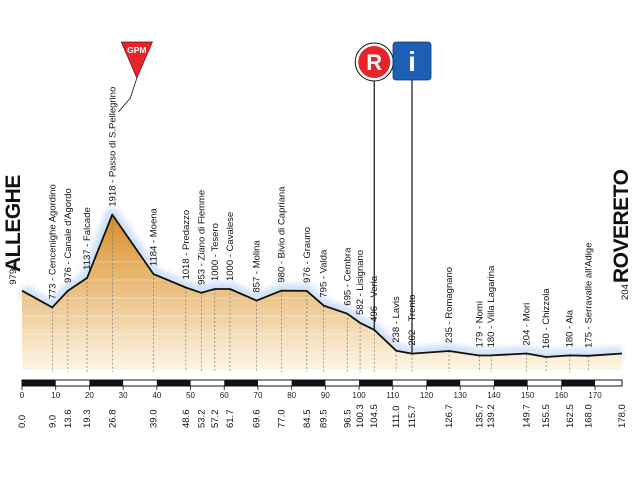  Describe the element at coordinates (562, 395) in the screenshot. I see `km-tick-label: 160` at that location.